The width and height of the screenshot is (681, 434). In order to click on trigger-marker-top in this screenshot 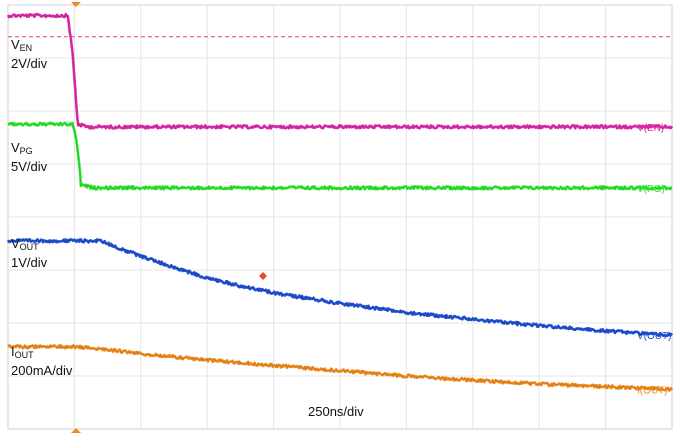, I will do `click(76, 4)`.